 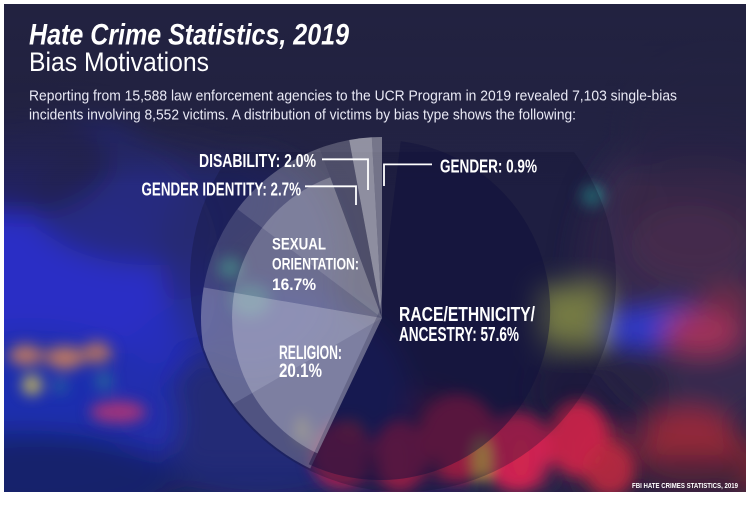 What do you see at coordinates (315, 264) in the screenshot?
I see `svg-text: ORIENTATION:` at bounding box center [315, 264].